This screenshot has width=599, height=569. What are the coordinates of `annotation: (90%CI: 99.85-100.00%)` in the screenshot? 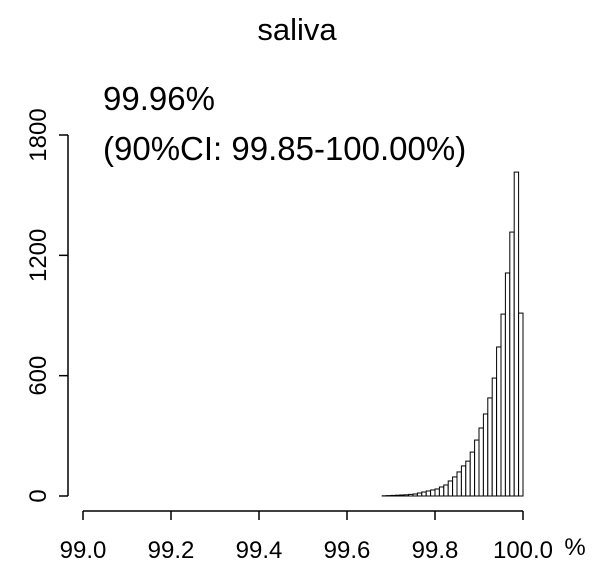 It's located at (284, 148).